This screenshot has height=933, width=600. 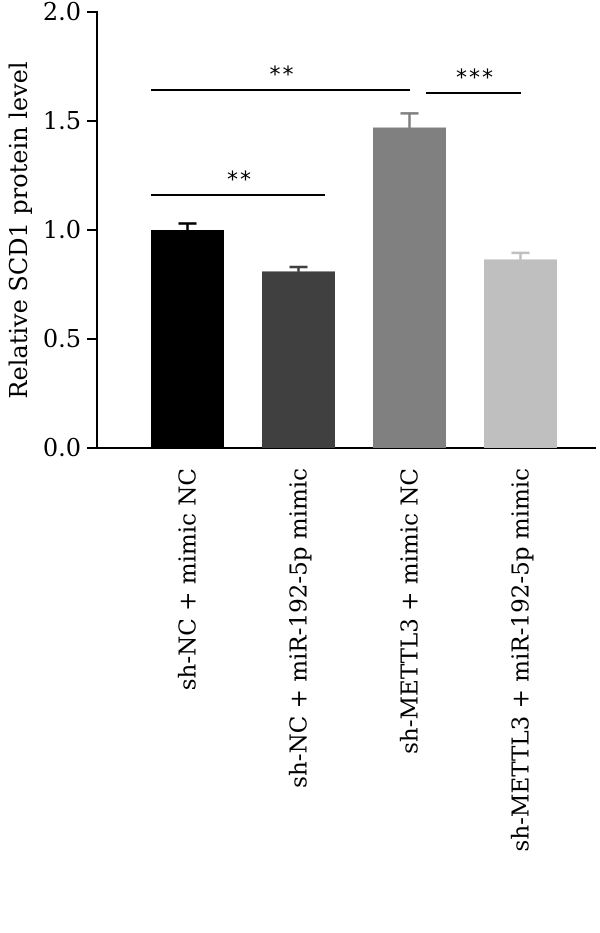 I want to click on y-tick-label: 1.5, so click(x=62, y=121).